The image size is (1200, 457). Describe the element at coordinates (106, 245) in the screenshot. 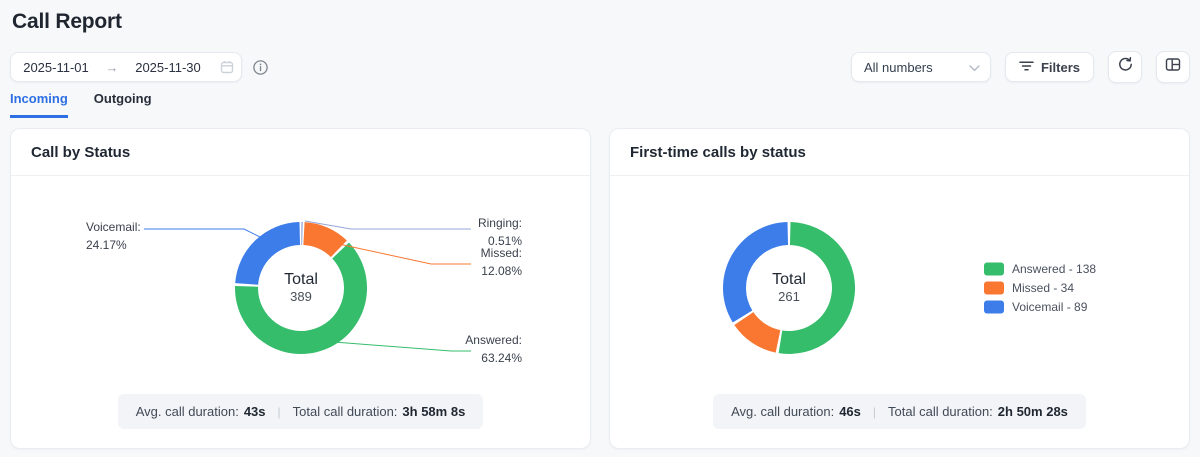

I see `callout-pct-voicemail: 24.17%` at that location.